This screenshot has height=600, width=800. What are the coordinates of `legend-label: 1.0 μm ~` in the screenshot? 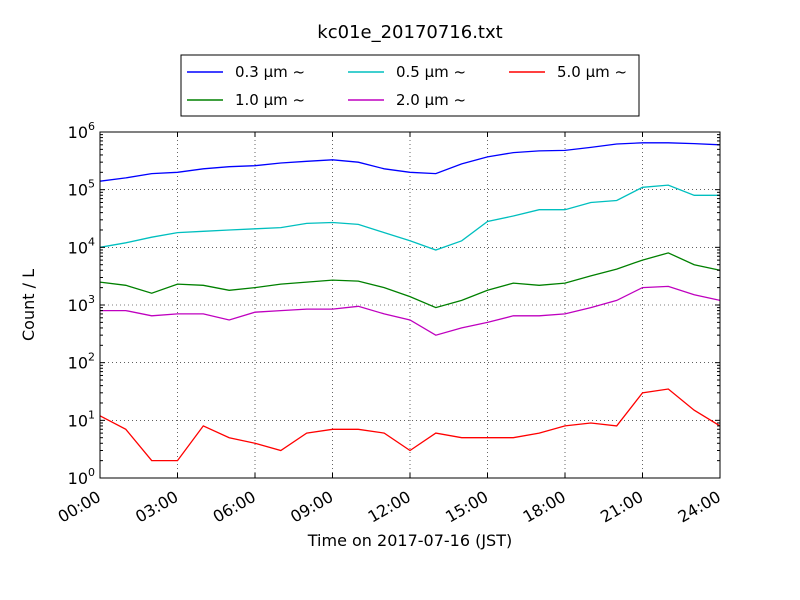 It's located at (270, 100).